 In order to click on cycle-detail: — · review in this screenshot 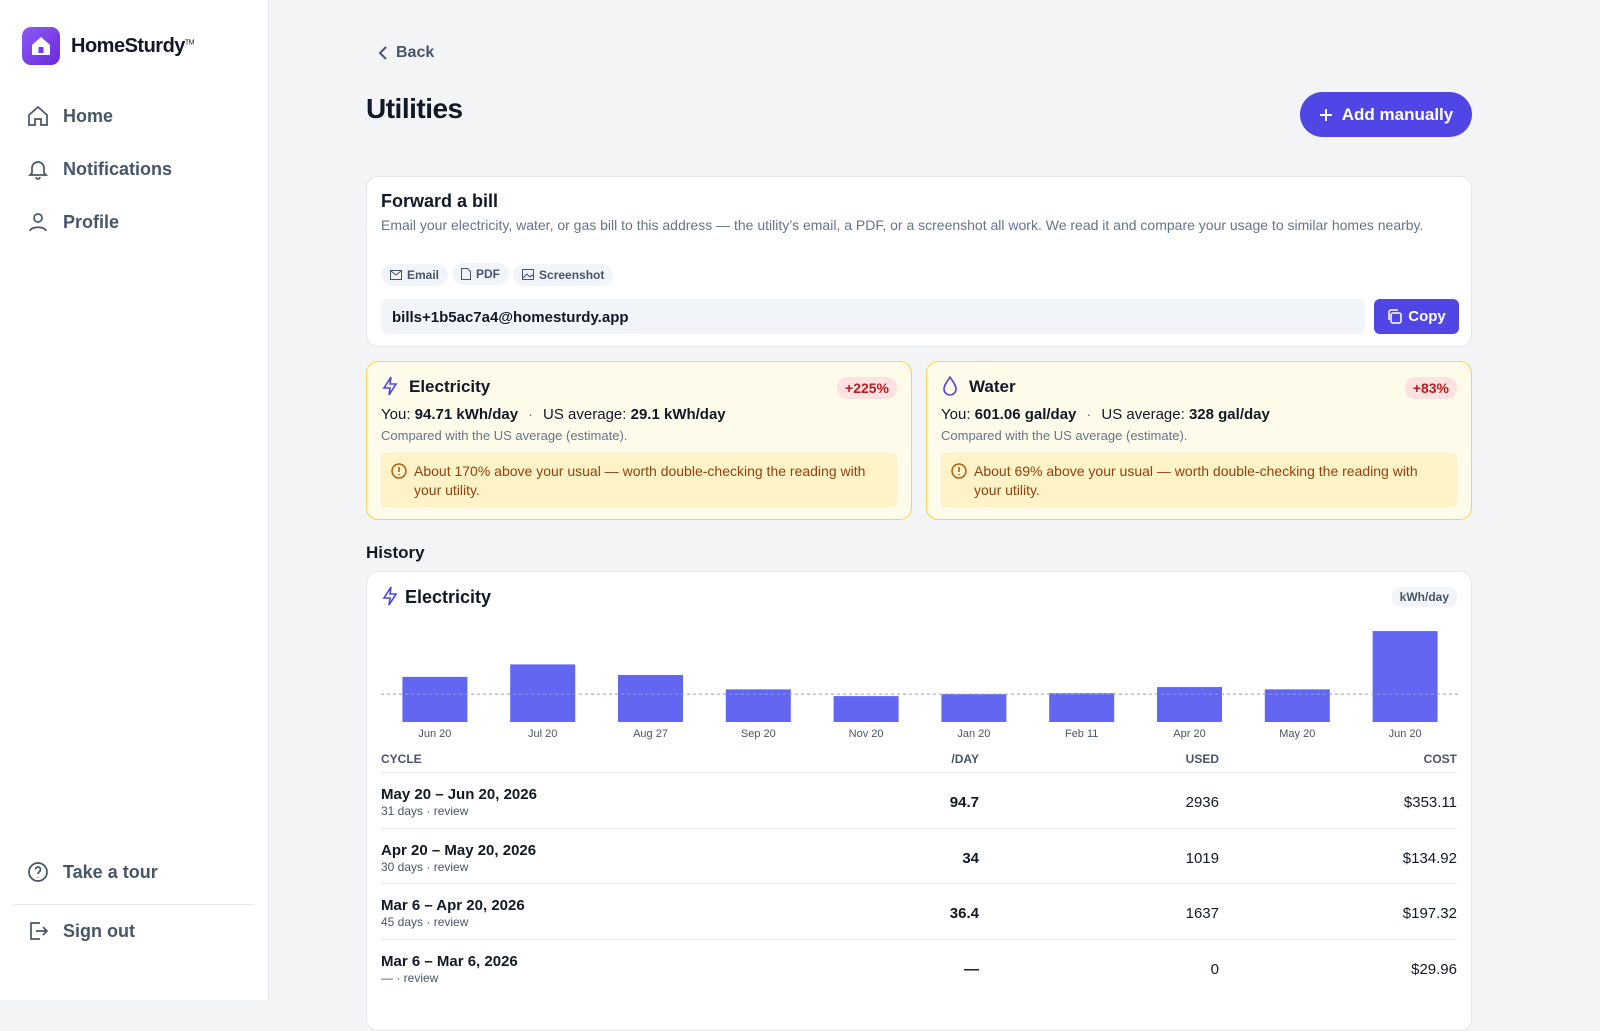, I will do `click(410, 977)`.